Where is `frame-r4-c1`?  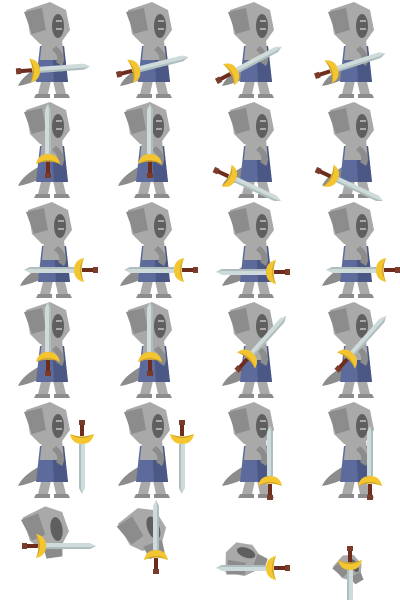 frame-r4-c1 is located at coordinates (50, 350).